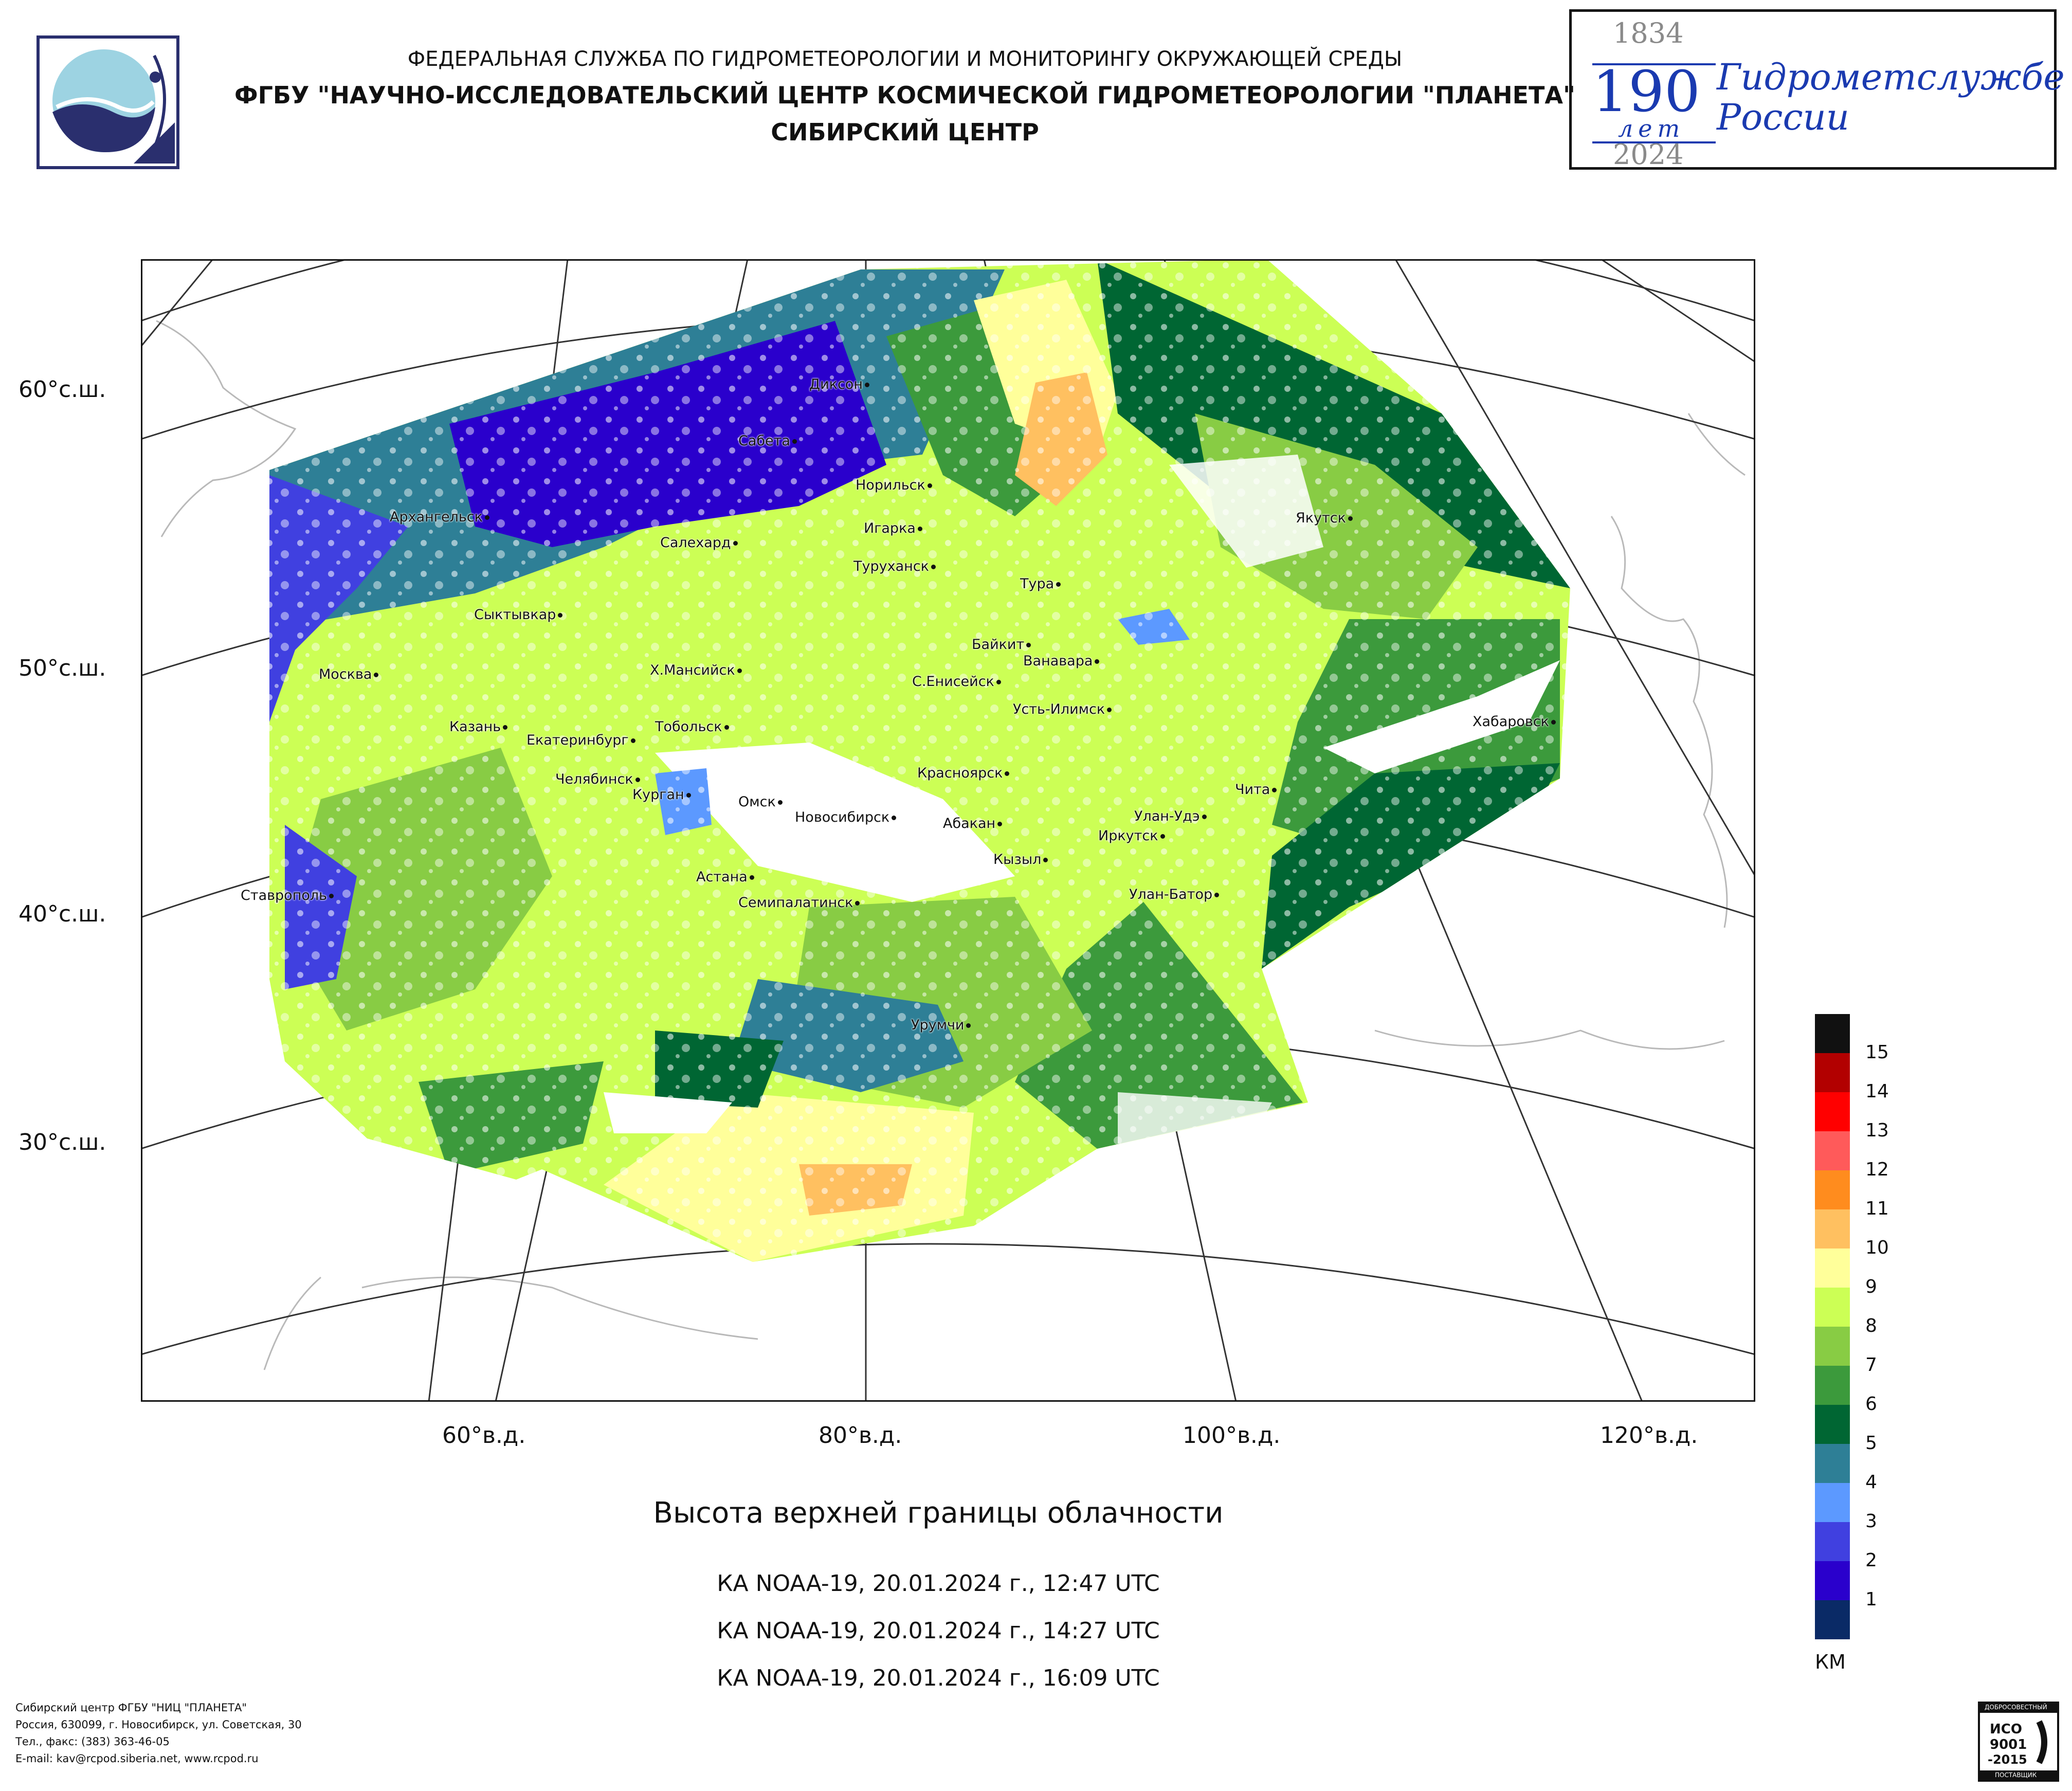 The height and width of the screenshot is (1791, 2072). I want to click on cert-top: ДОБРОСОВЕСТНЫЙ, so click(2016, 1707).